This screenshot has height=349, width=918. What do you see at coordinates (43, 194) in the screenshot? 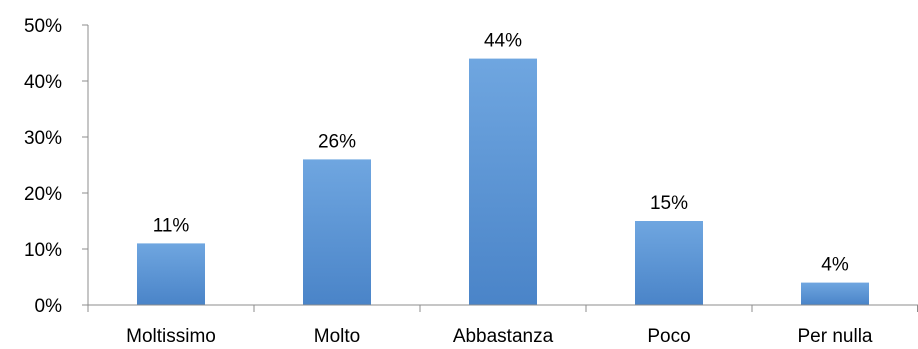
I see `y-tick-label: 20%` at bounding box center [43, 194].